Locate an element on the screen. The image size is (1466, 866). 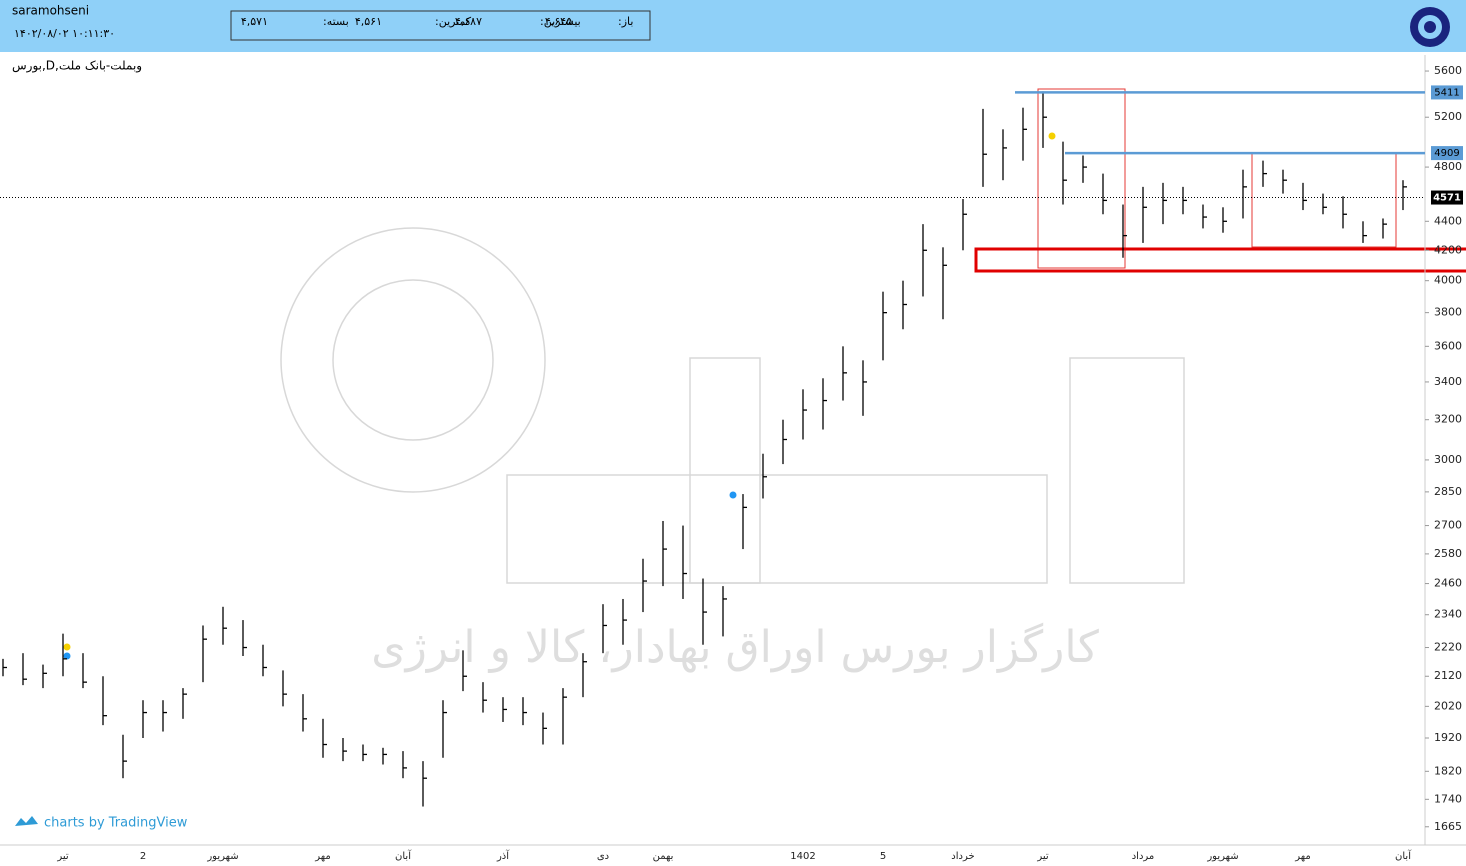
quote-label: کمترین: is located at coordinates (453, 21).